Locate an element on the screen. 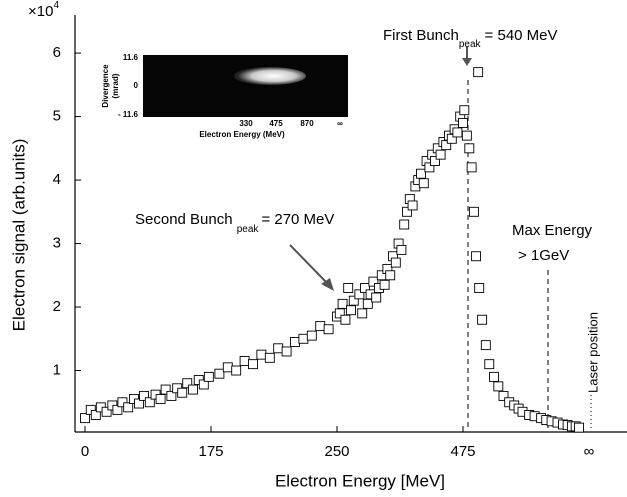  annotation: Second Bunch peak= 270 MeV is located at coordinates (234, 223).